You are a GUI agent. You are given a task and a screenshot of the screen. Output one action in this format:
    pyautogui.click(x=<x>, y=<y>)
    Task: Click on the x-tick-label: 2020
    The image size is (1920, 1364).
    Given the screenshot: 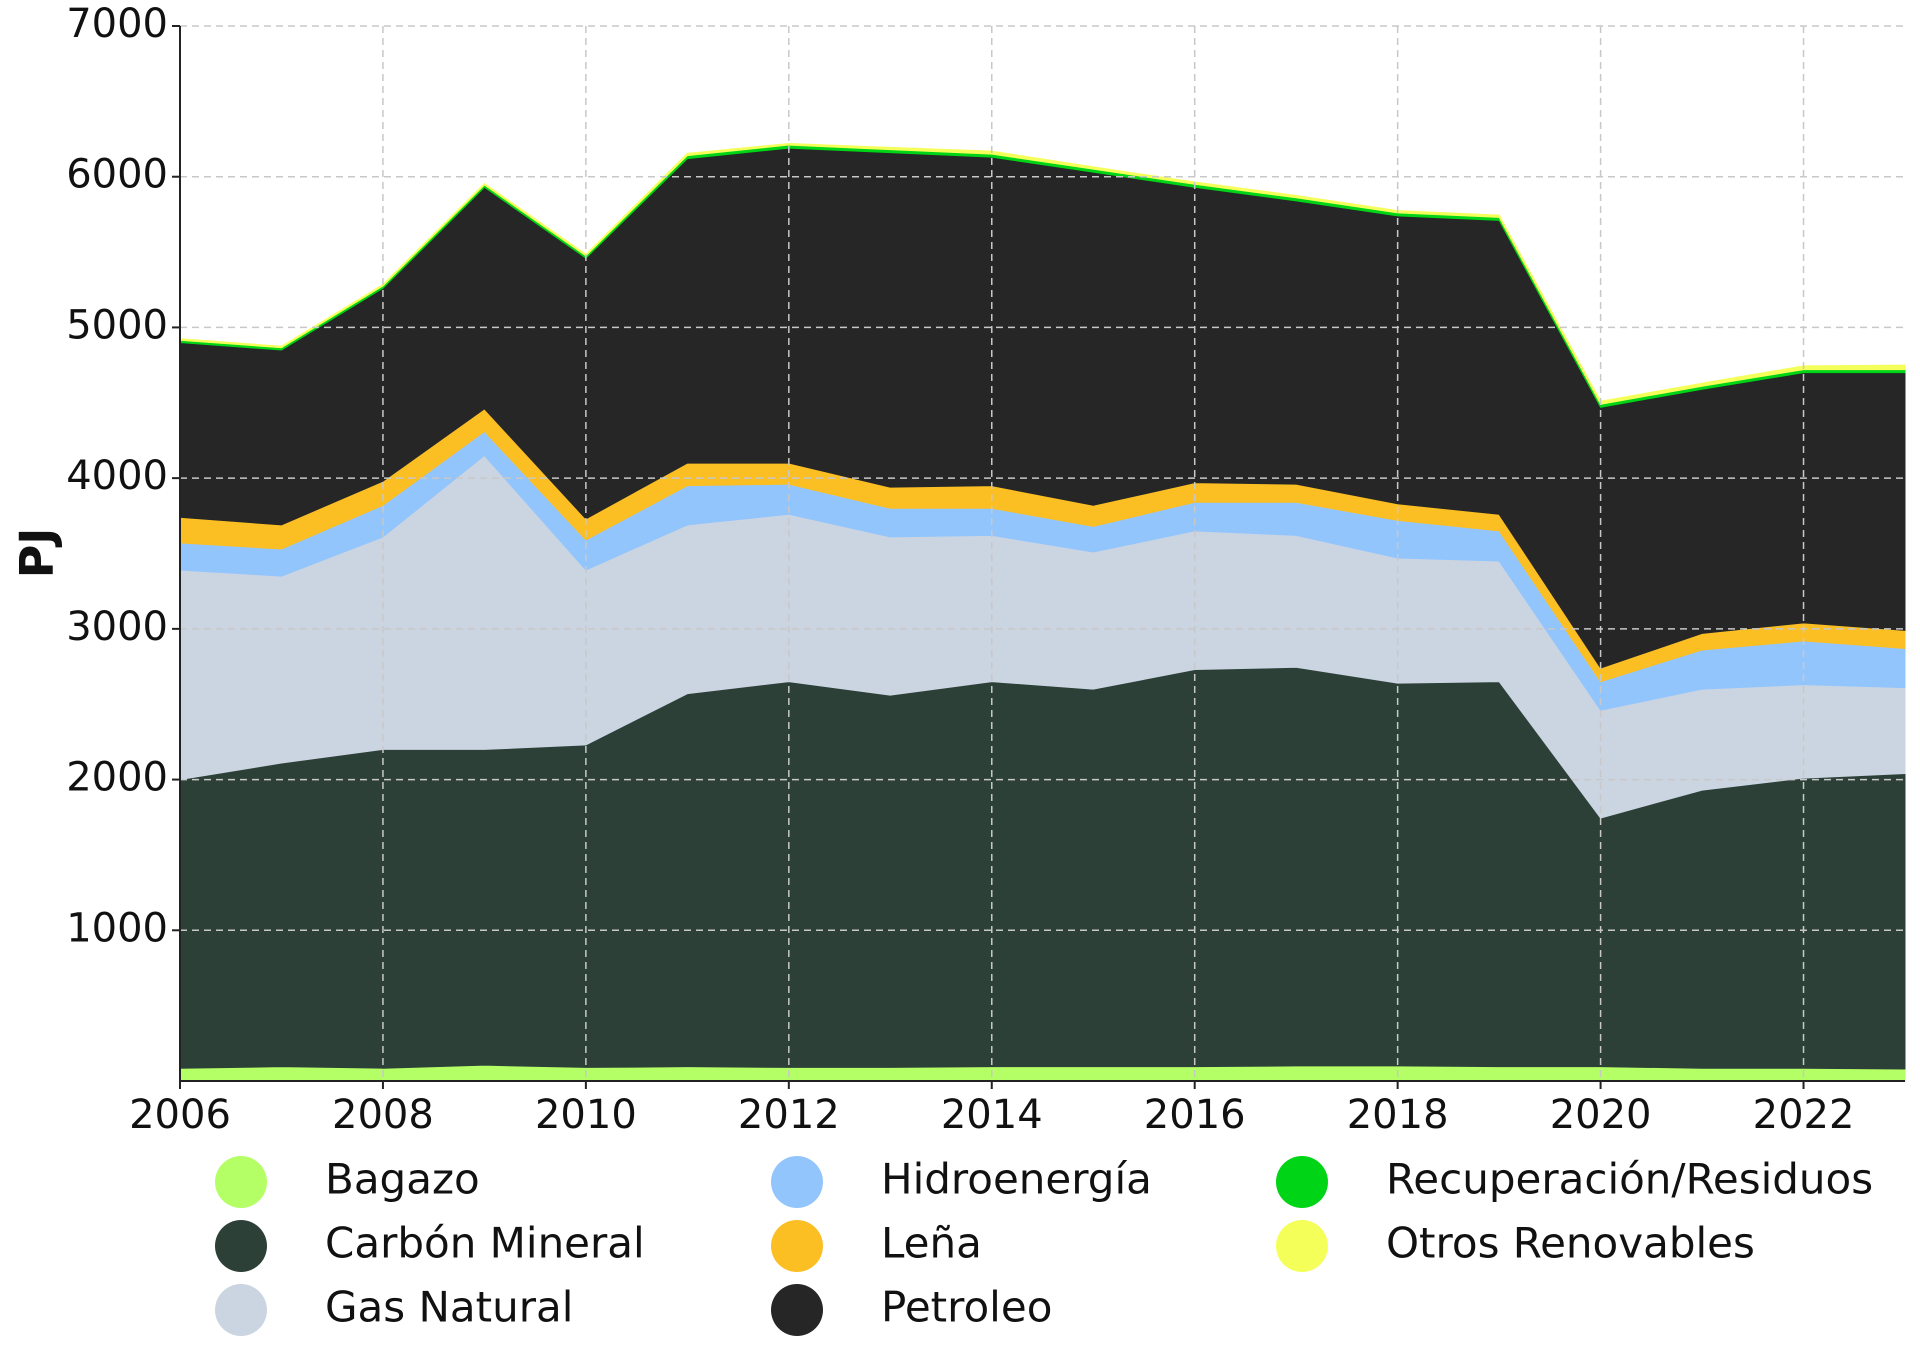 What is the action you would take?
    pyautogui.click(x=1601, y=1115)
    